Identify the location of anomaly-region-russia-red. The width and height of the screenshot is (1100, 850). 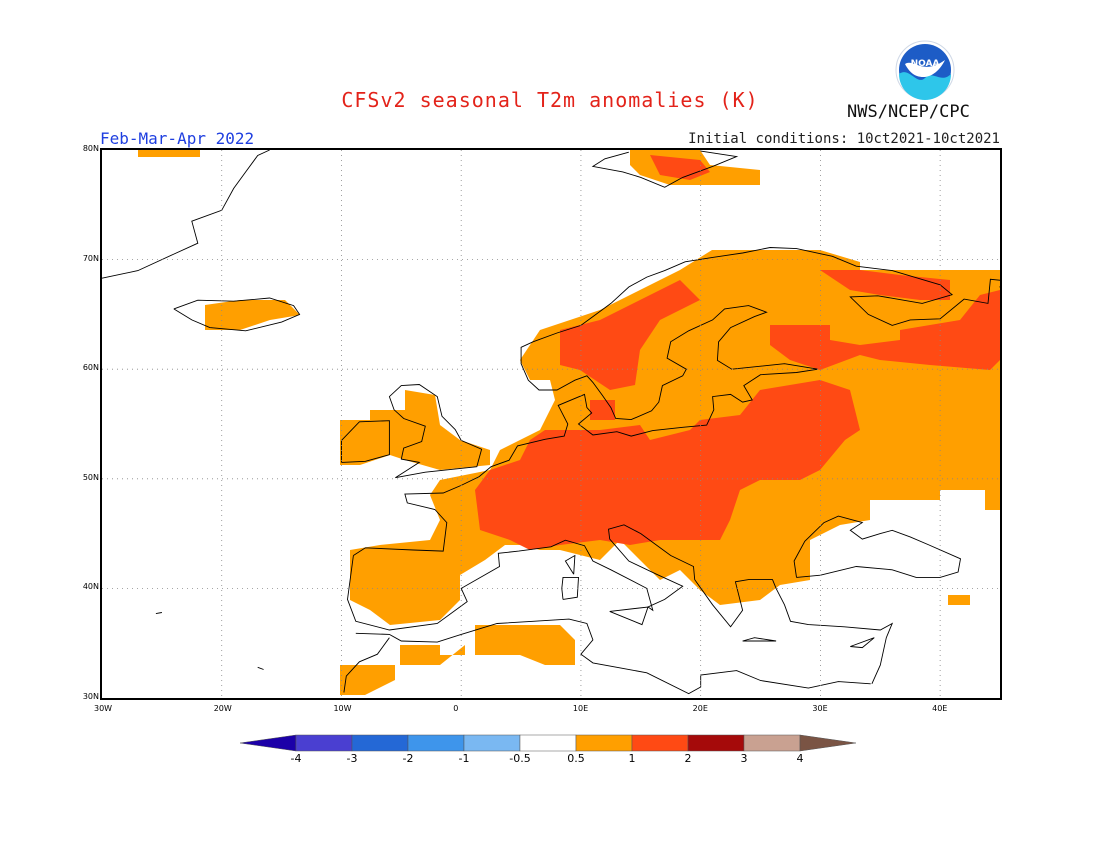
(885, 330).